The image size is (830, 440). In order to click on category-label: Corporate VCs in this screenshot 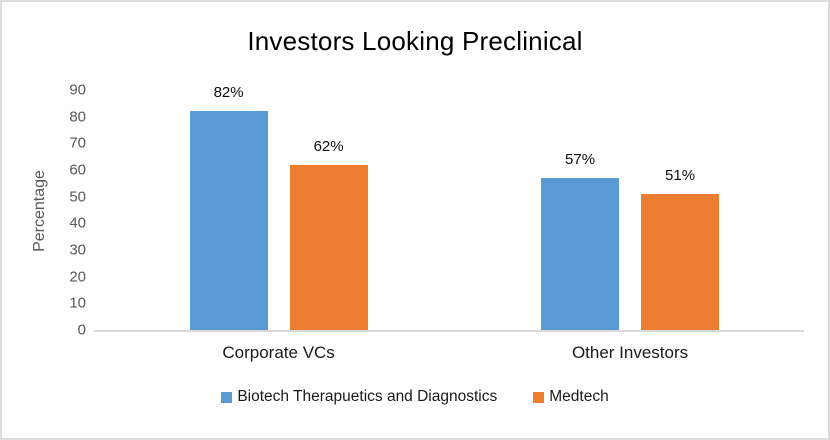, I will do `click(278, 352)`.